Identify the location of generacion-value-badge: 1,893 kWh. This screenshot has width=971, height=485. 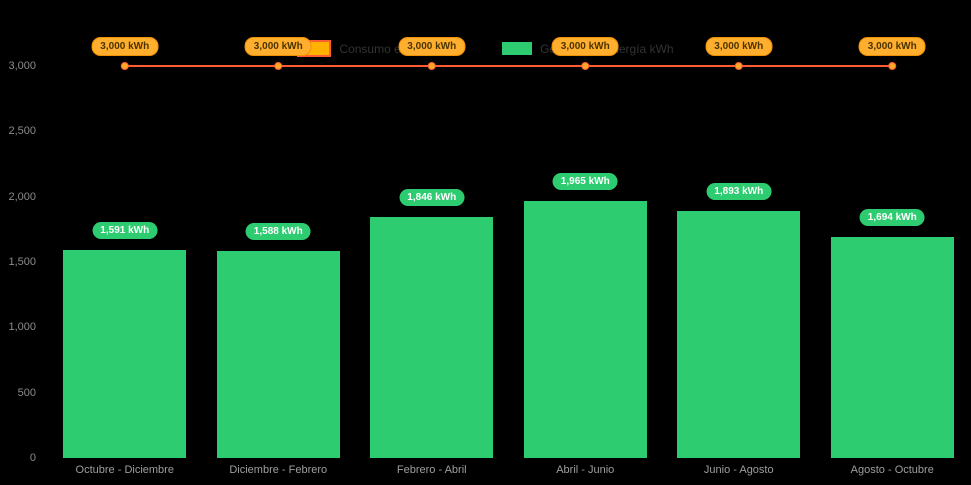
(739, 191).